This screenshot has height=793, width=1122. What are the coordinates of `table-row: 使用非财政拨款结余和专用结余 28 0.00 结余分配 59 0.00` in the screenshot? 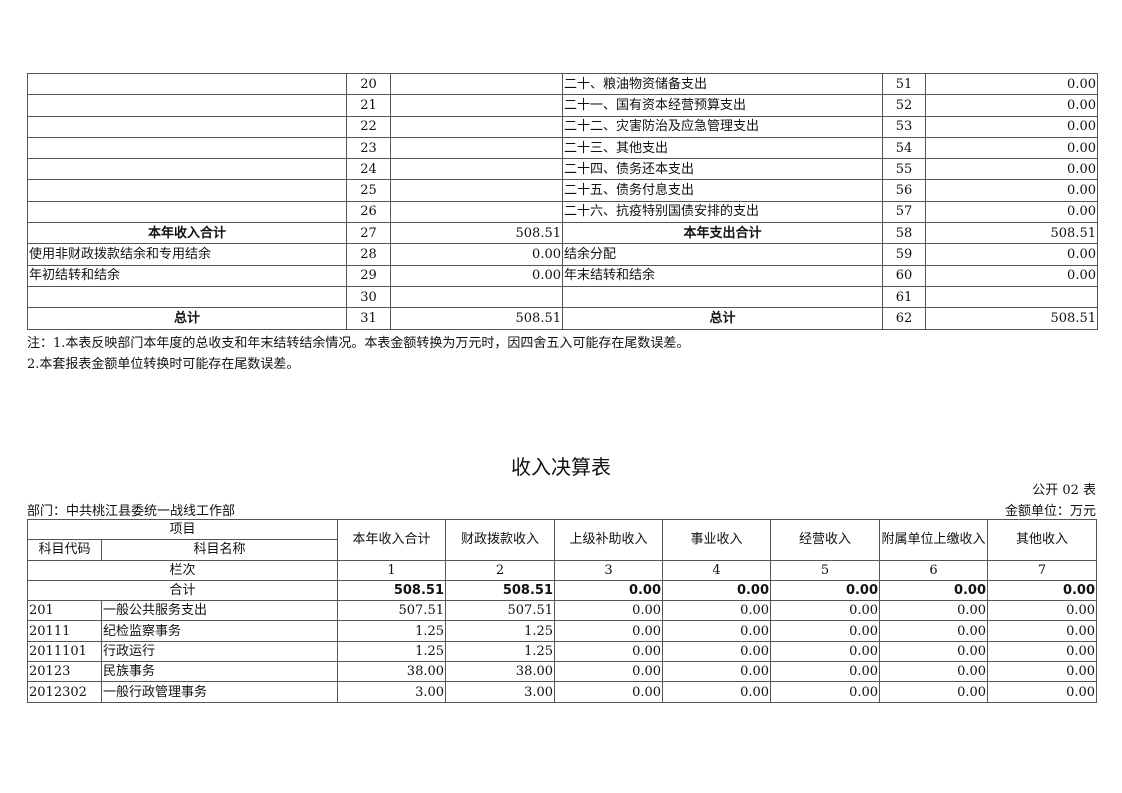 It's located at (562, 254).